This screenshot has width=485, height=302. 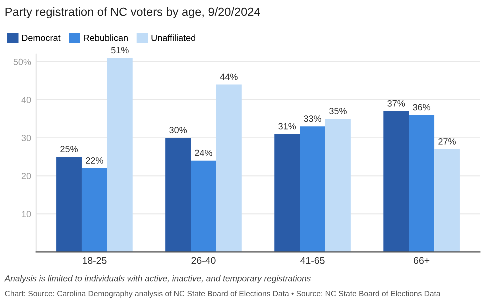 I want to click on data-label: 37%, so click(x=397, y=103).